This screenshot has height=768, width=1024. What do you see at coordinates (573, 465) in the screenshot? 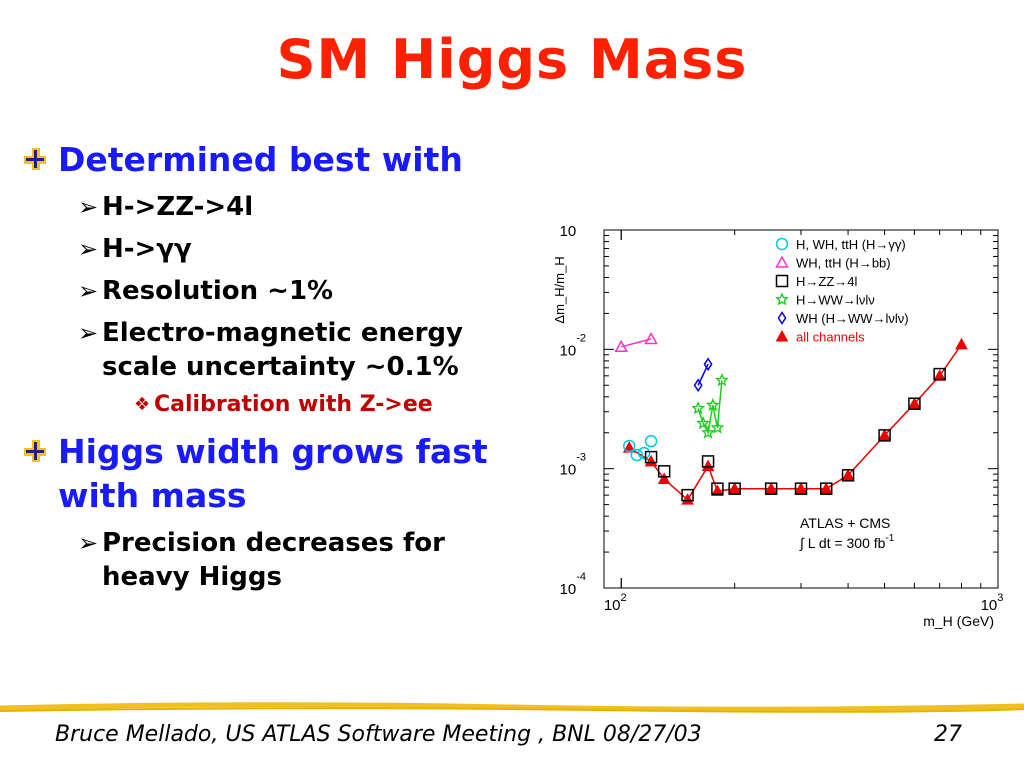
I see `y-tick-label: 10-3` at bounding box center [573, 465].